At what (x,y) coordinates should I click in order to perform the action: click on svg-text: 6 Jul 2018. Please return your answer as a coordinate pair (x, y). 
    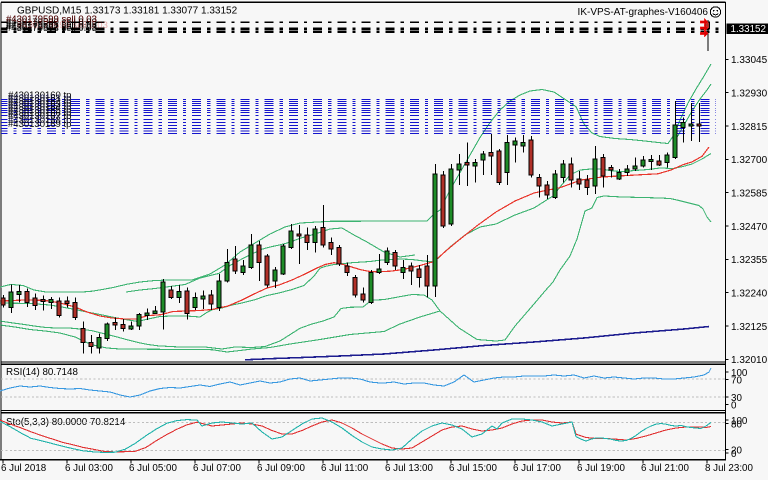
    Looking at the image, I should click on (24, 468).